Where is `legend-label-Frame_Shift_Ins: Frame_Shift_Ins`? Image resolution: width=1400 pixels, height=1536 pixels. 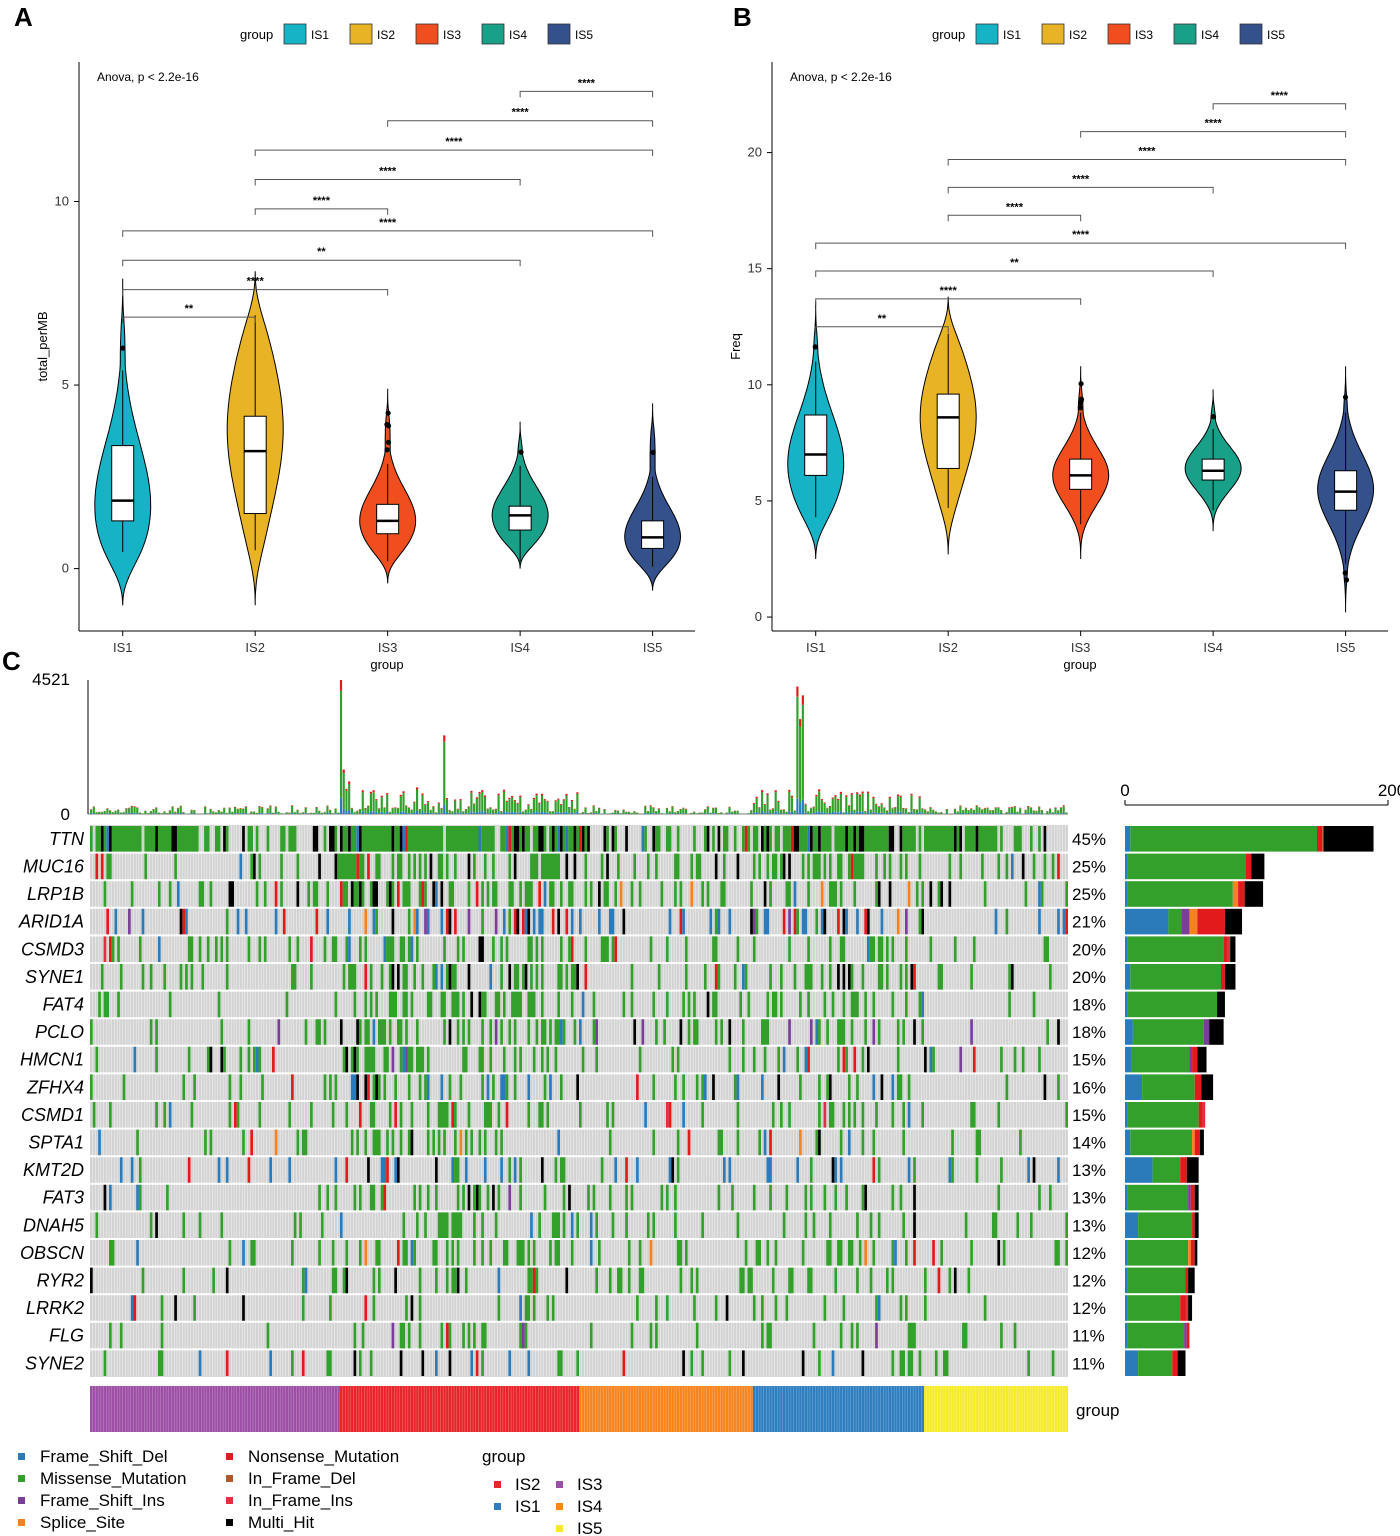
legend-label-Frame_Shift_Ins: Frame_Shift_Ins is located at coordinates (102, 1500).